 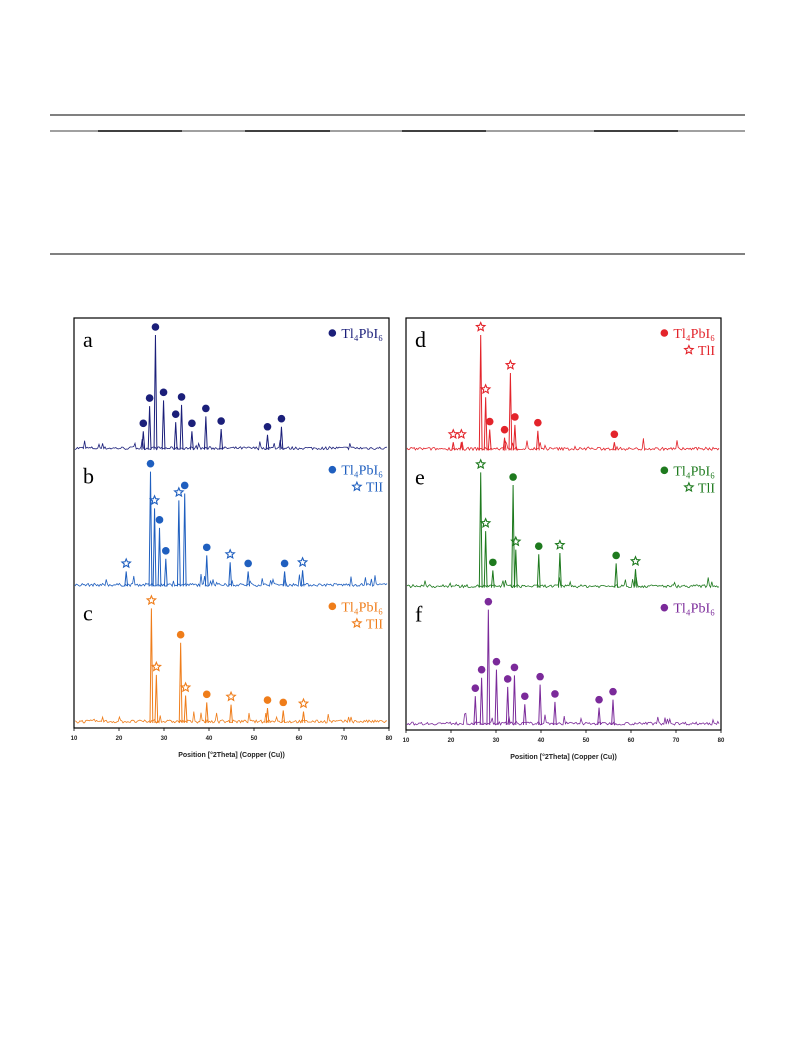 What do you see at coordinates (563, 757) in the screenshot?
I see `x-axis-label: Position [°2Theta] (Copper (Cu))` at bounding box center [563, 757].